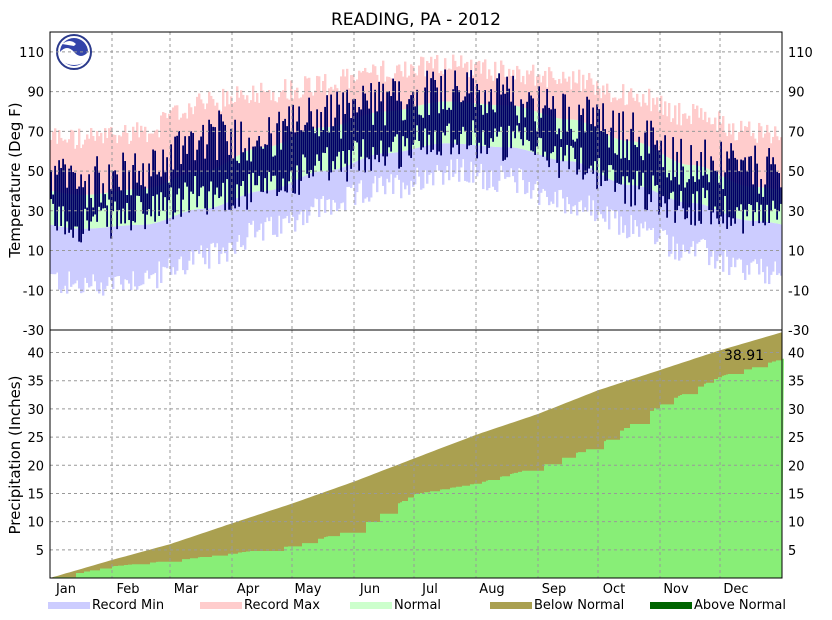  Describe the element at coordinates (429, 589) in the screenshot. I see `month-tick-label: Jul` at that location.